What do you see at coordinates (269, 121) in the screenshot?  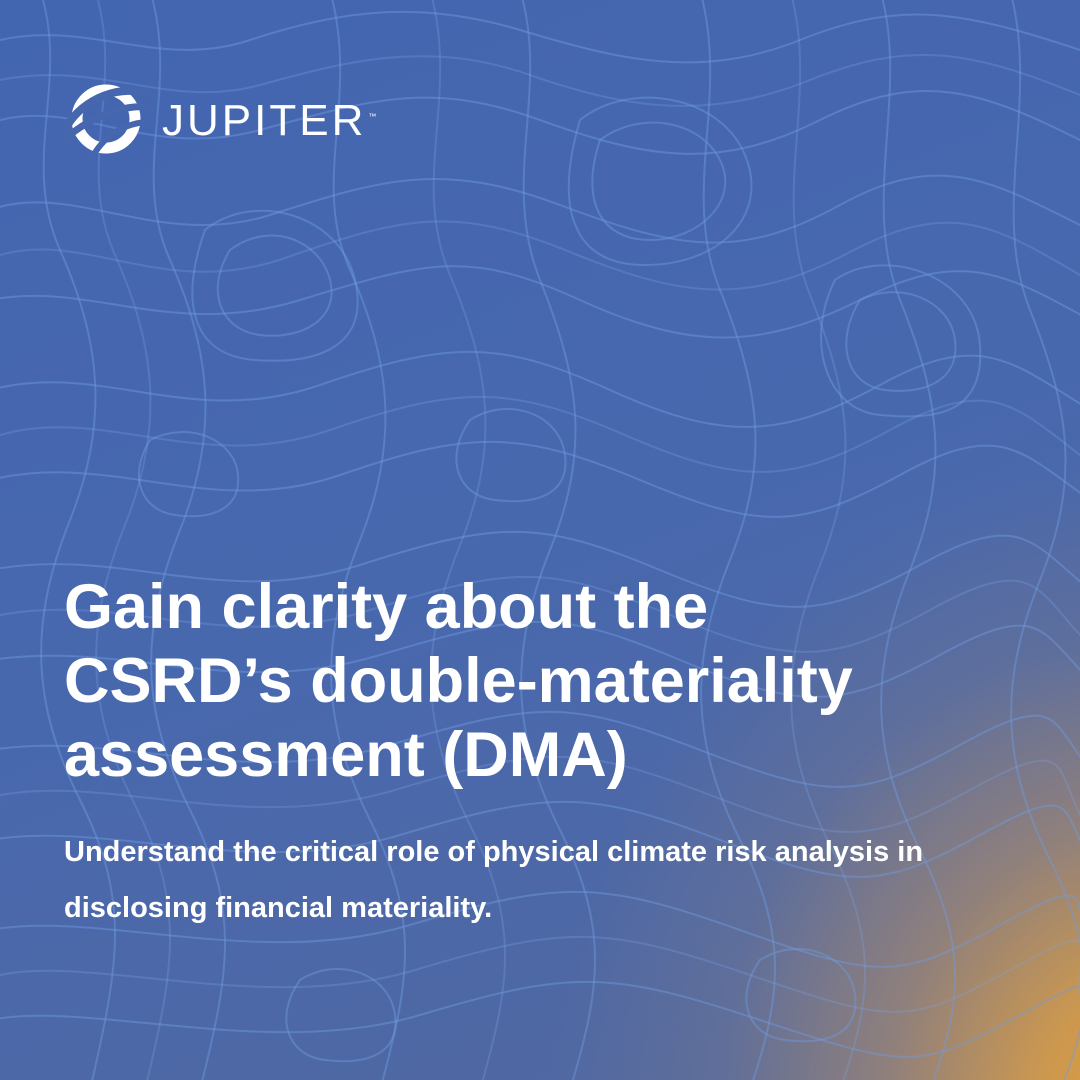 I see `brand-wordmark: JUPITER ™` at bounding box center [269, 121].